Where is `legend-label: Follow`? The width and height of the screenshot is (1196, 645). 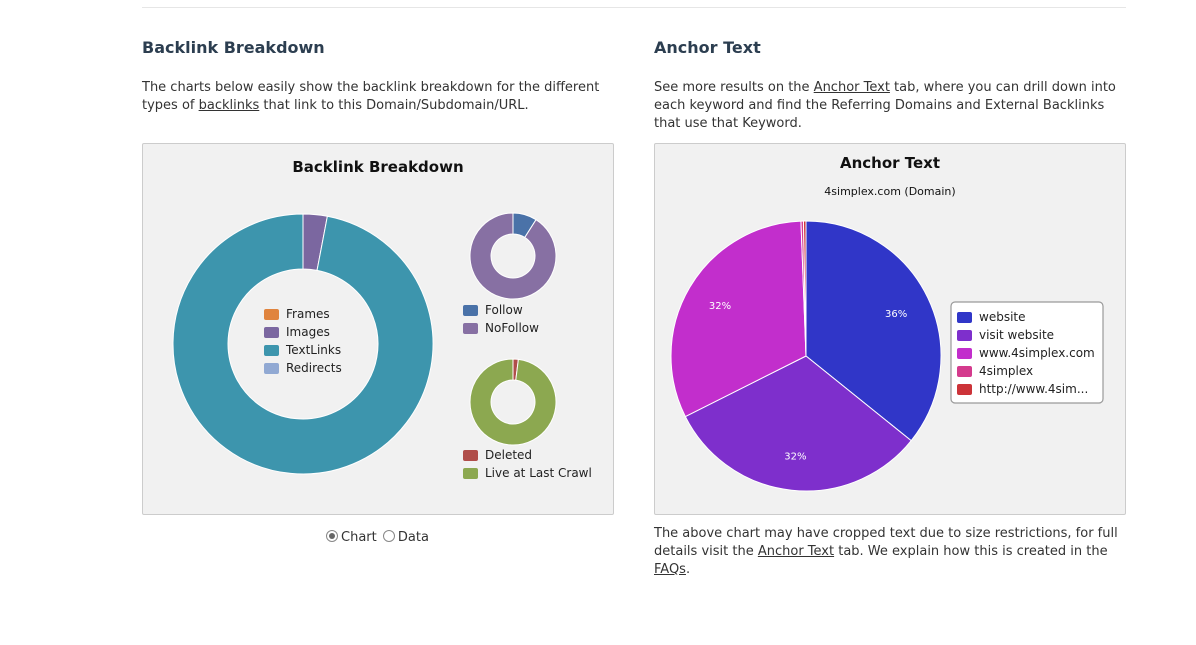
legend-label: Follow is located at coordinates (504, 310).